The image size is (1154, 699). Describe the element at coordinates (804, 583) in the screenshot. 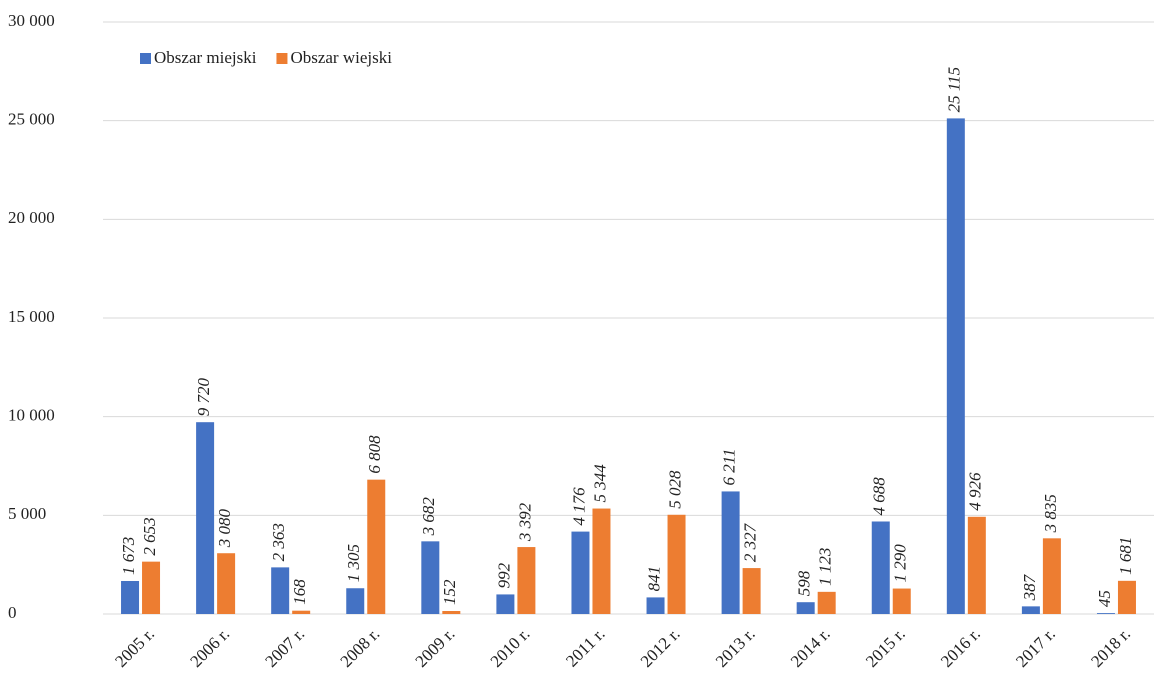

I see `data-label: 598` at that location.